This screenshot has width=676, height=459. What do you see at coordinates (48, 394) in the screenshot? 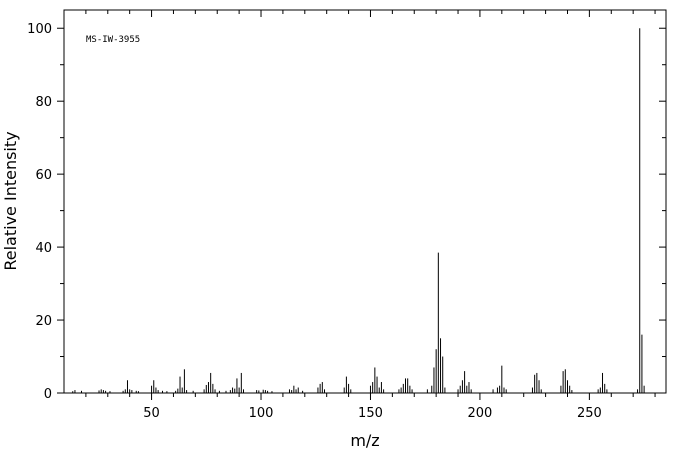
I see `y-tick-label: 0` at bounding box center [48, 394].